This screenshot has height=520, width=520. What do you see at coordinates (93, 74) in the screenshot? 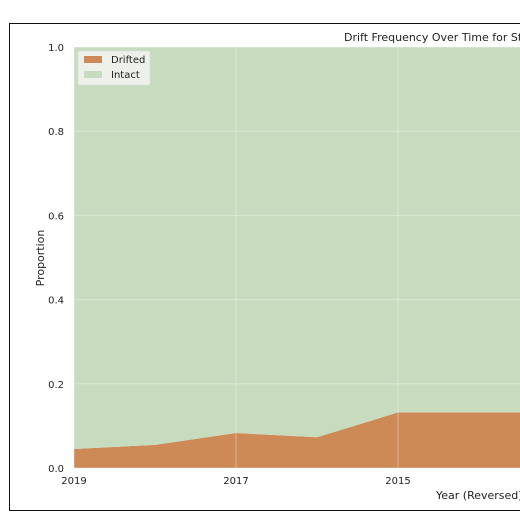
I see `legend-swatch-intact` at bounding box center [93, 74].